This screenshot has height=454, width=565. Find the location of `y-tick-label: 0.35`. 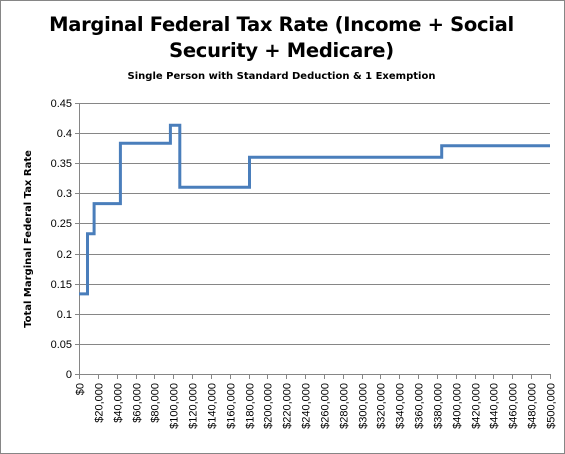

y-tick-label: 0.35 is located at coordinates (61, 164).